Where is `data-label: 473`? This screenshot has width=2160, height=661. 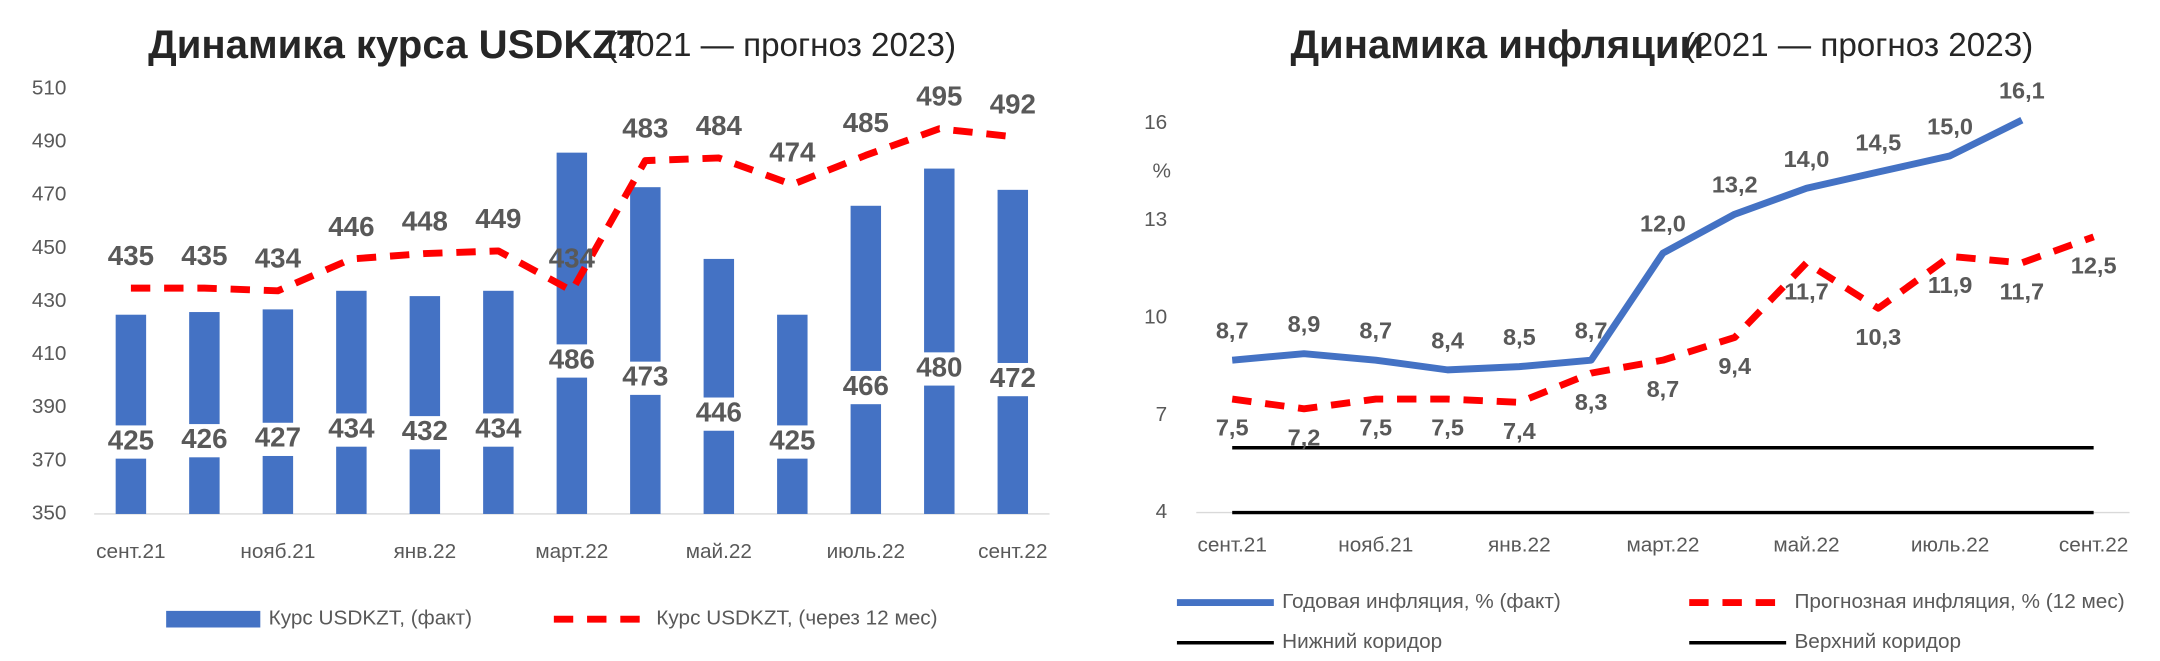
data-label: 473 is located at coordinates (645, 376).